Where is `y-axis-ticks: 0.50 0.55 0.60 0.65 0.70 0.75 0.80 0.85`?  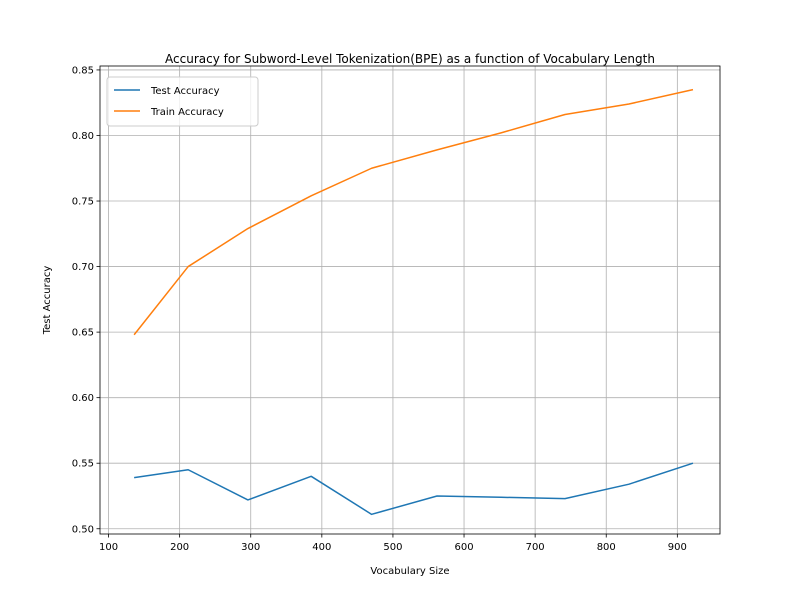
y-axis-ticks: 0.50 0.55 0.60 0.65 0.70 0.75 0.80 0.85 is located at coordinates (86, 300).